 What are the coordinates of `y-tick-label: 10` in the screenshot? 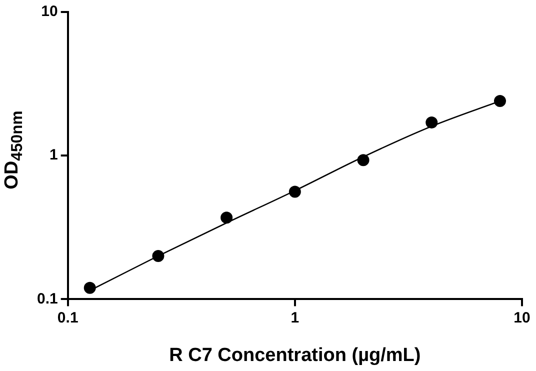 It's located at (49, 11).